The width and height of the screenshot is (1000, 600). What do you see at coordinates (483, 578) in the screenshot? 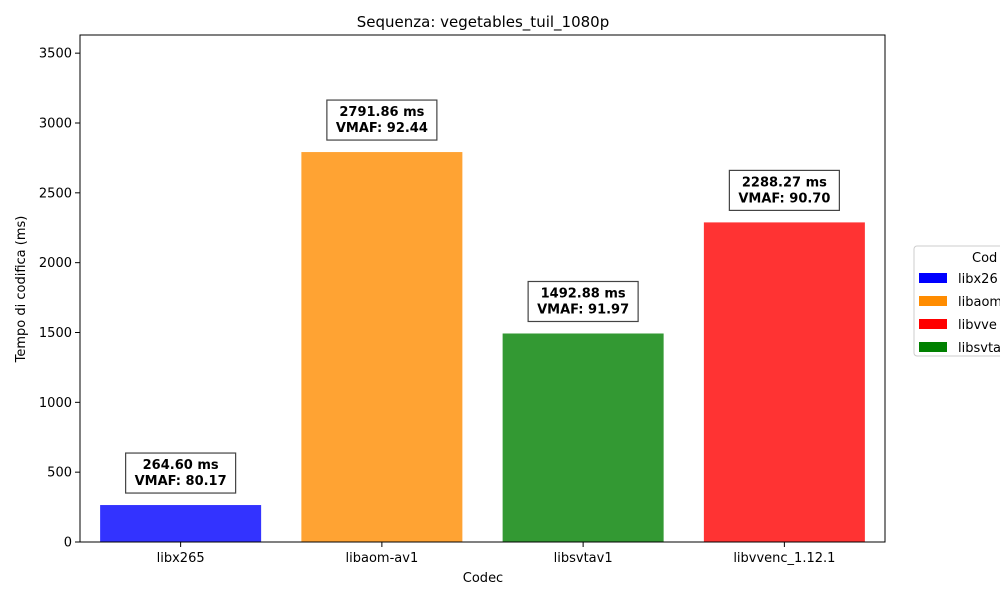
I see `x-axis-title: Codec` at bounding box center [483, 578].